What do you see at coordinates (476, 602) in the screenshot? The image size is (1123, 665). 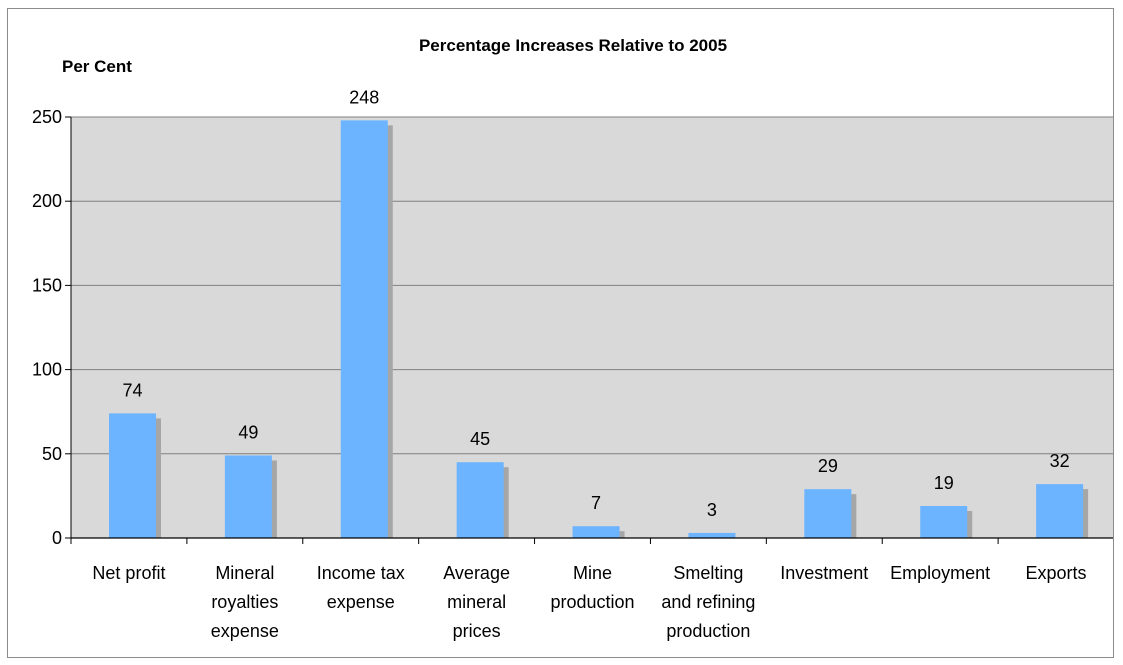 I see `x-category-label: mineral` at bounding box center [476, 602].